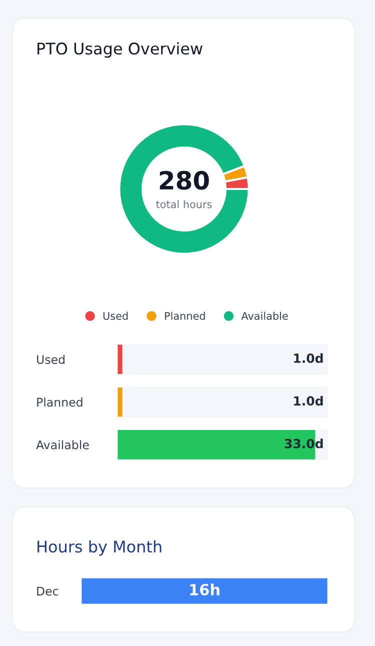 This screenshot has width=375, height=646. Describe the element at coordinates (184, 180) in the screenshot. I see `text: 280` at that location.